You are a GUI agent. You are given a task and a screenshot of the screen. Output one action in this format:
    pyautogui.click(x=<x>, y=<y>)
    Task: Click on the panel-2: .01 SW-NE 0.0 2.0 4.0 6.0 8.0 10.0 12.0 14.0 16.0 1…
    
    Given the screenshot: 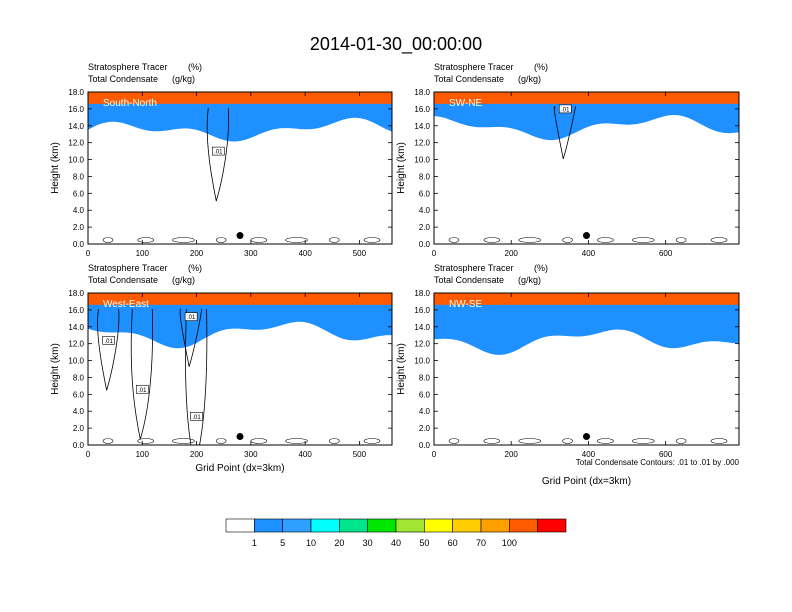 What is the action you would take?
    pyautogui.click(x=568, y=160)
    